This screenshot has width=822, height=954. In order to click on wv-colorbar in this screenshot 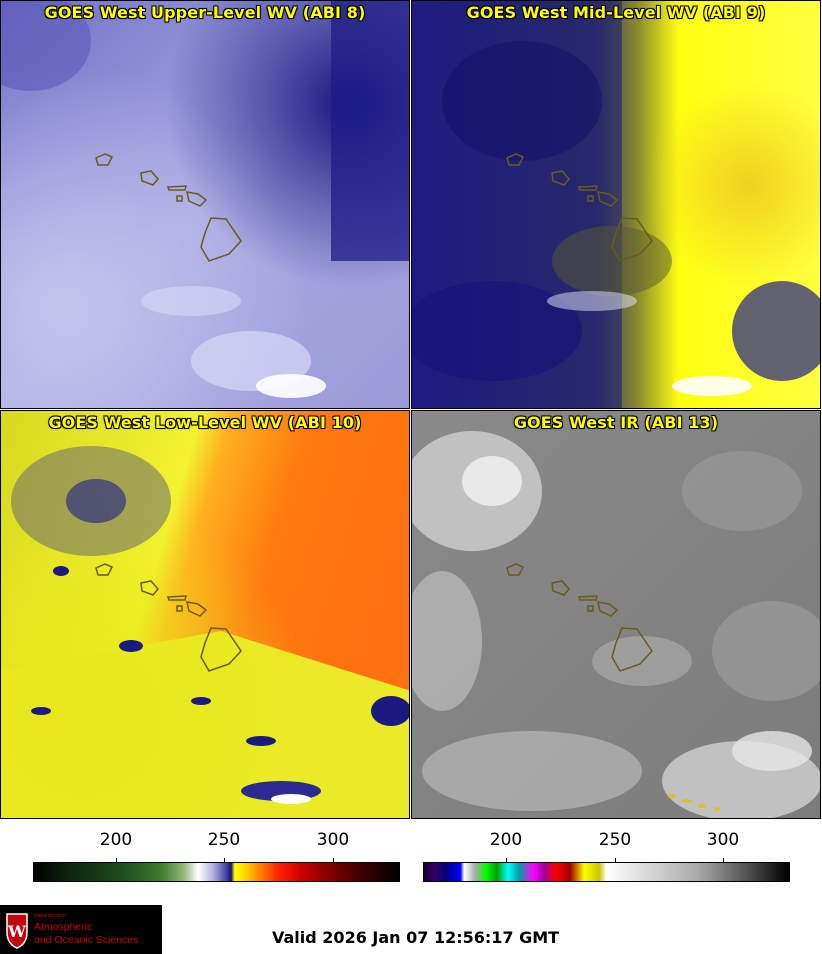, I will do `click(216, 872)`.